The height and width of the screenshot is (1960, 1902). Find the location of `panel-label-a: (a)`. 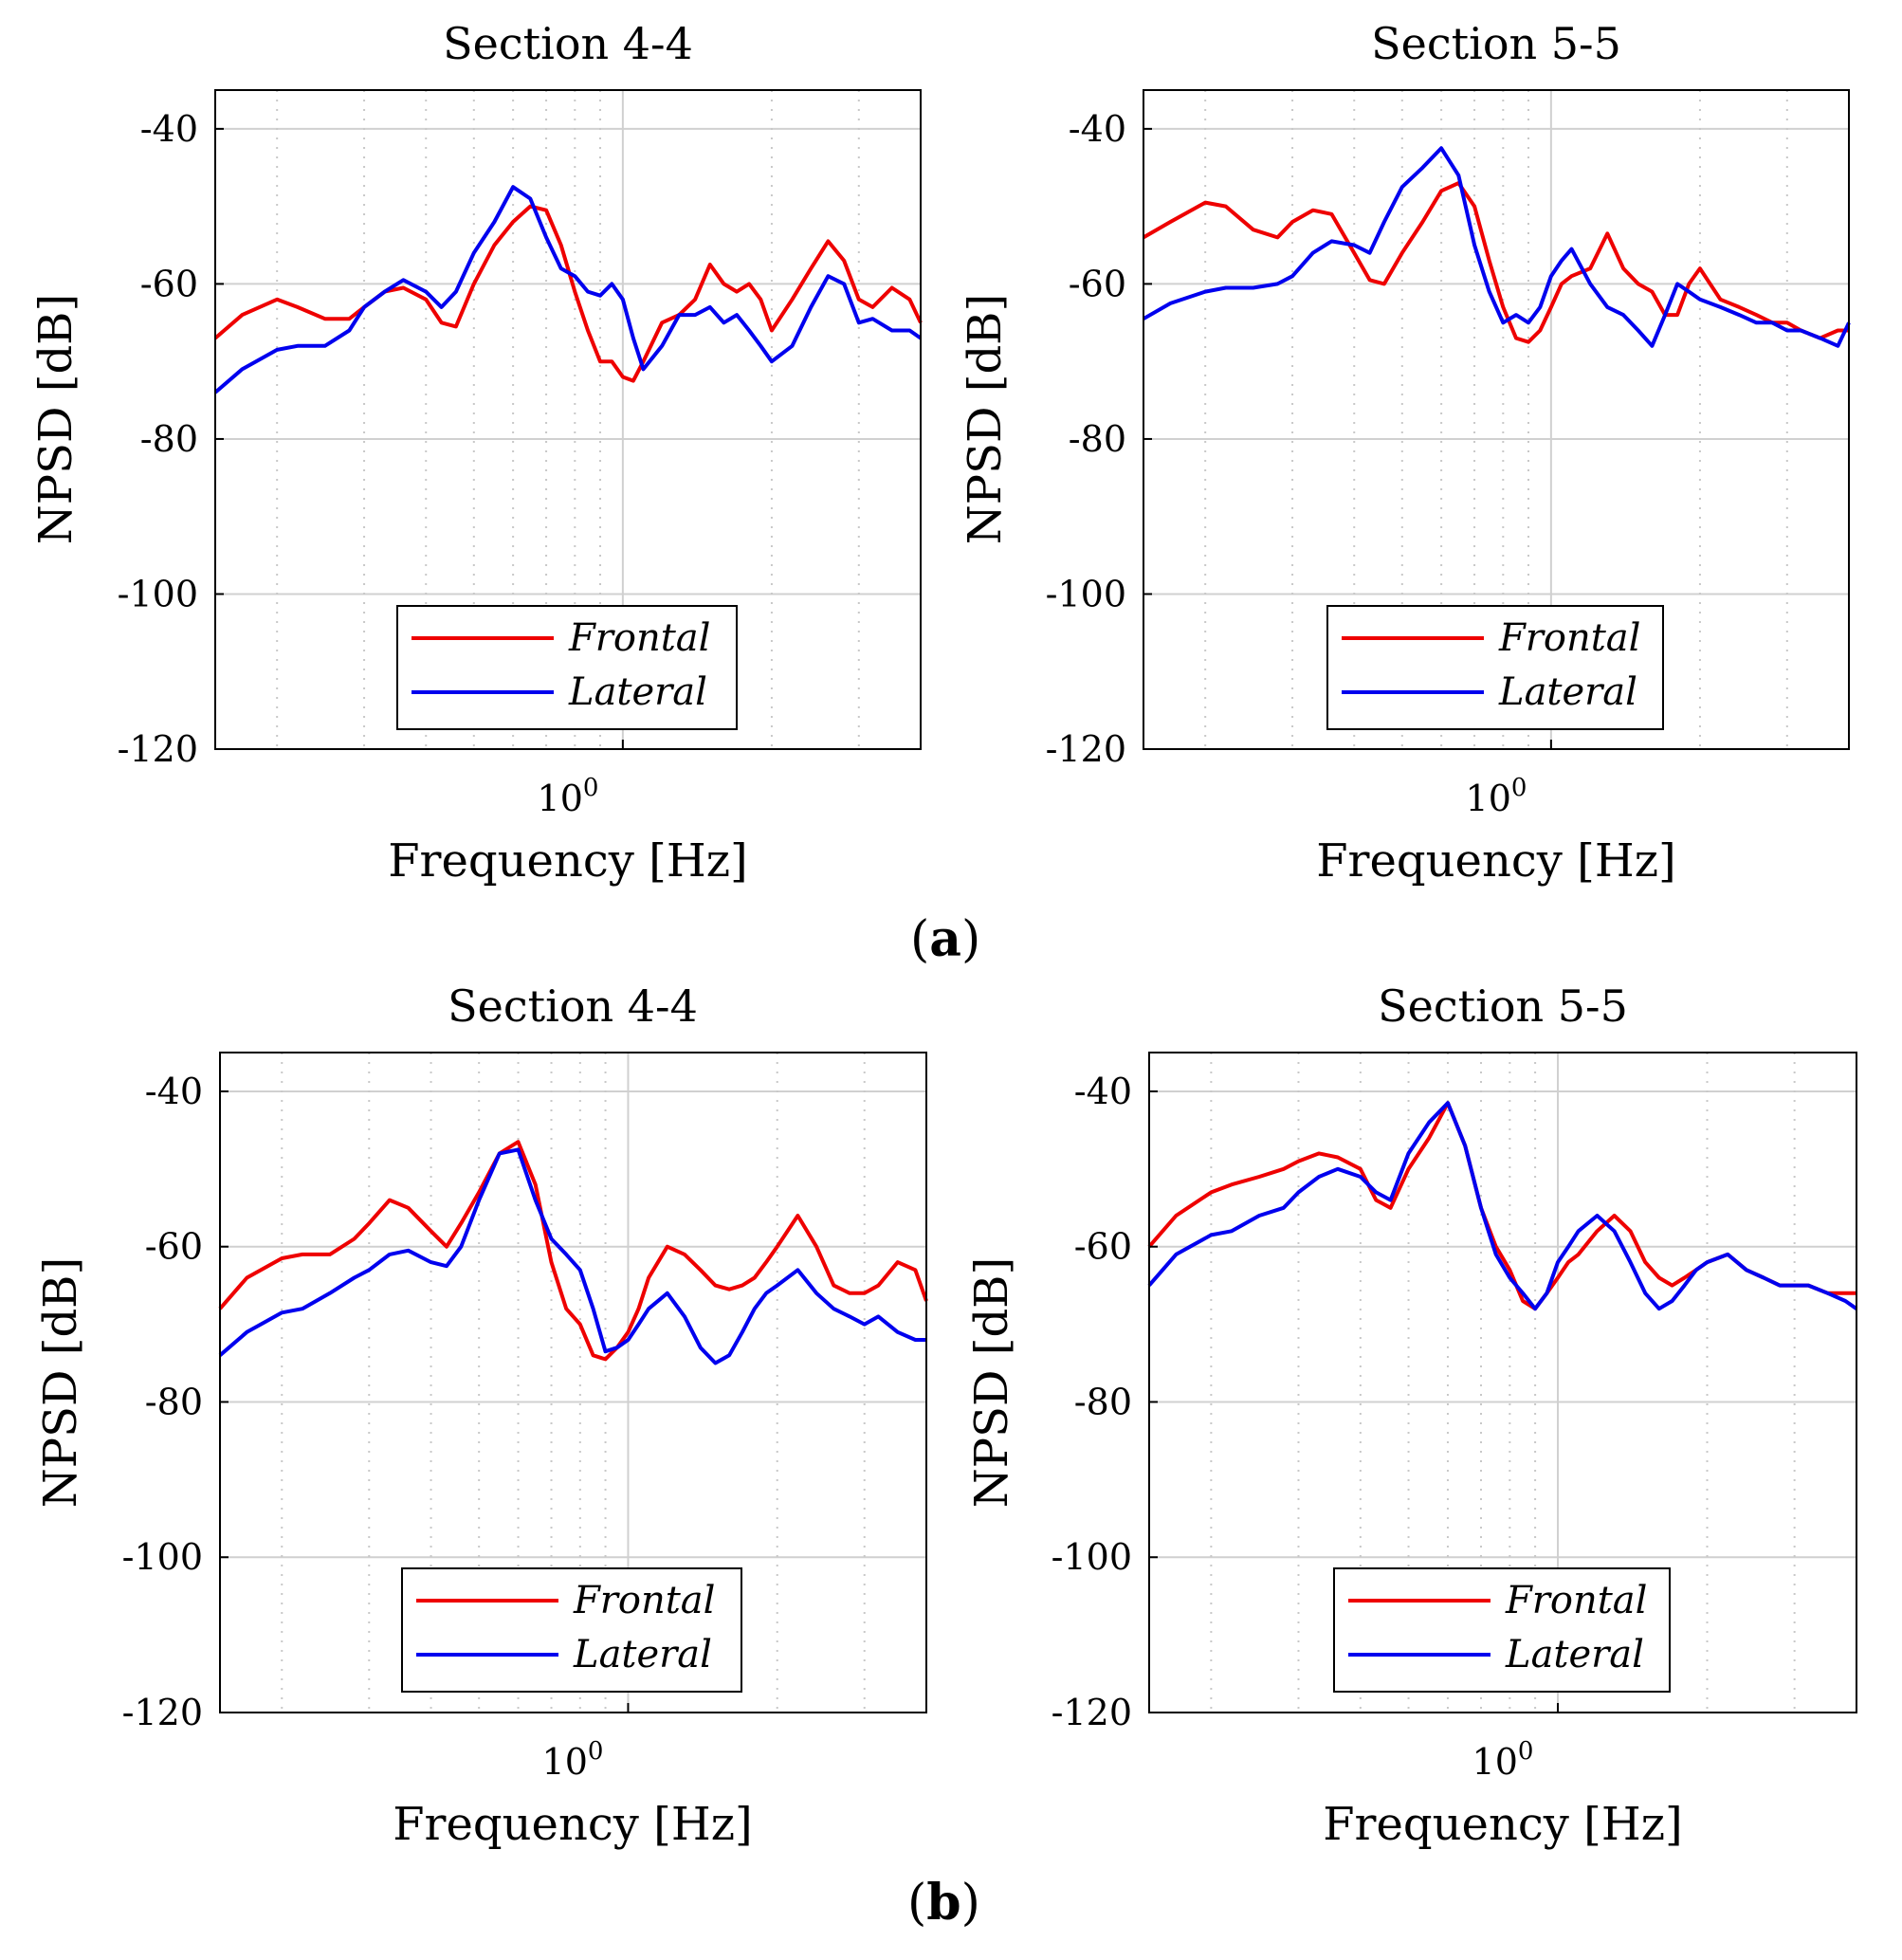

panel-label-a: (a) is located at coordinates (946, 939).